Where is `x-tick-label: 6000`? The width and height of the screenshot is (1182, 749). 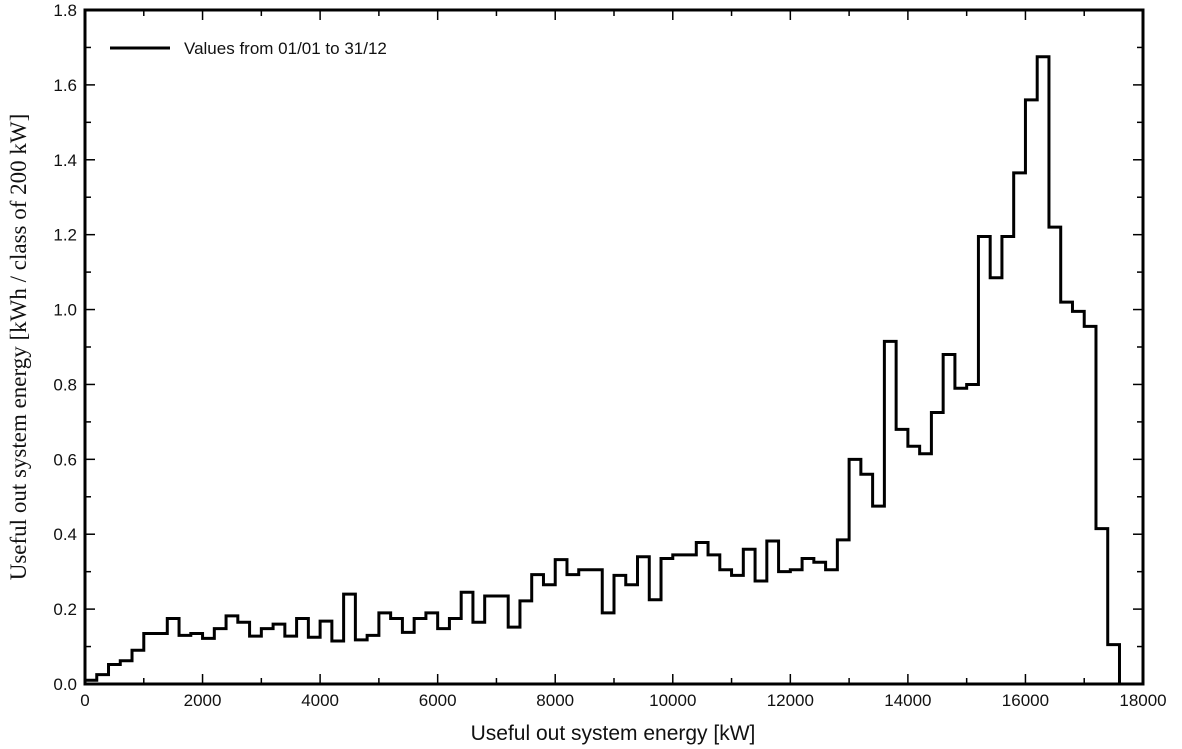 x-tick-label: 6000 is located at coordinates (438, 700).